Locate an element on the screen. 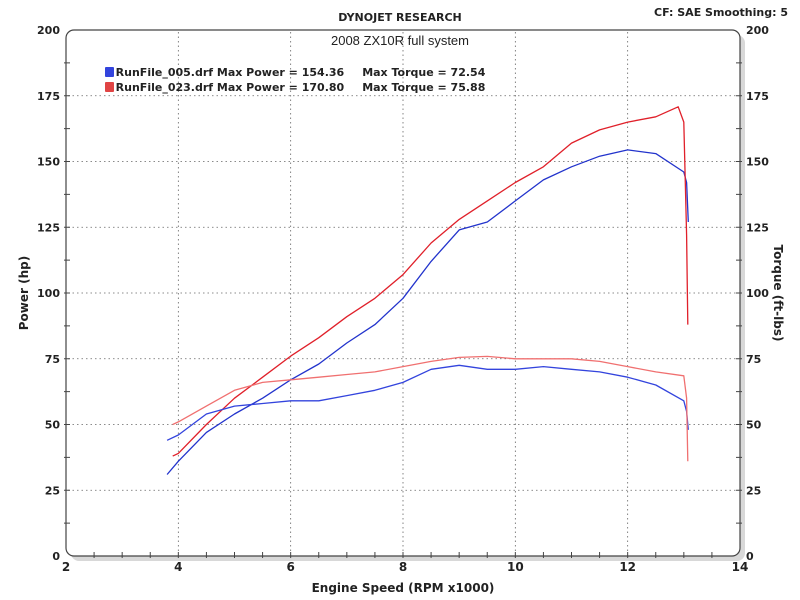  x-tick-label: 2 is located at coordinates (66, 567).